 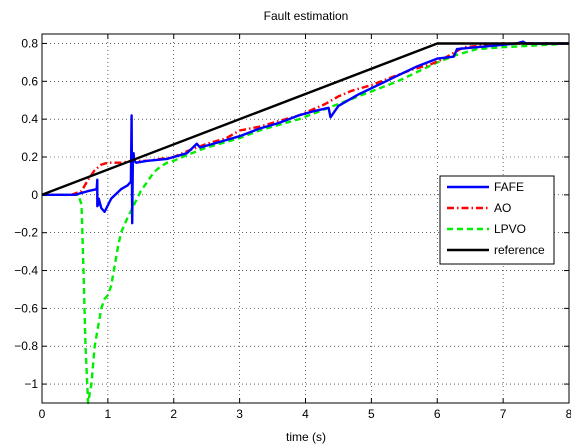 What do you see at coordinates (509, 187) in the screenshot?
I see `legend-label-fafe: FAFE` at bounding box center [509, 187].